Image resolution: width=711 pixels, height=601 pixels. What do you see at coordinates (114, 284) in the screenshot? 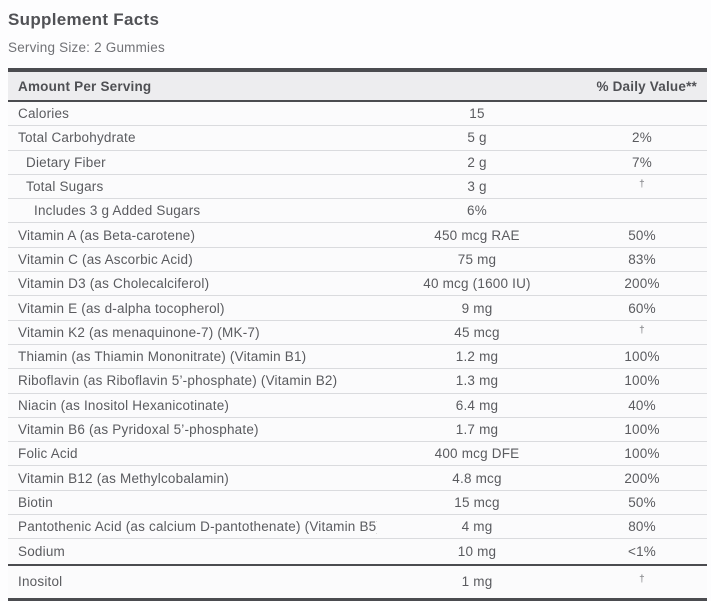
I see `nutrient-name-cell: Vitamin D3 (as Cholecalciferol)` at bounding box center [114, 284].